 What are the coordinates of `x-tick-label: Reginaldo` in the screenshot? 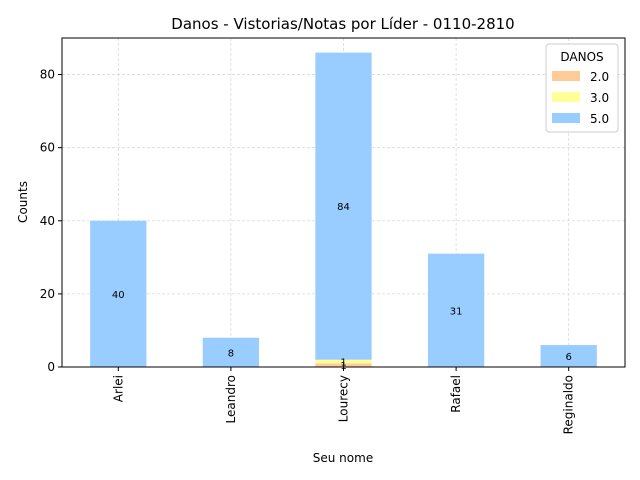 It's located at (569, 404).